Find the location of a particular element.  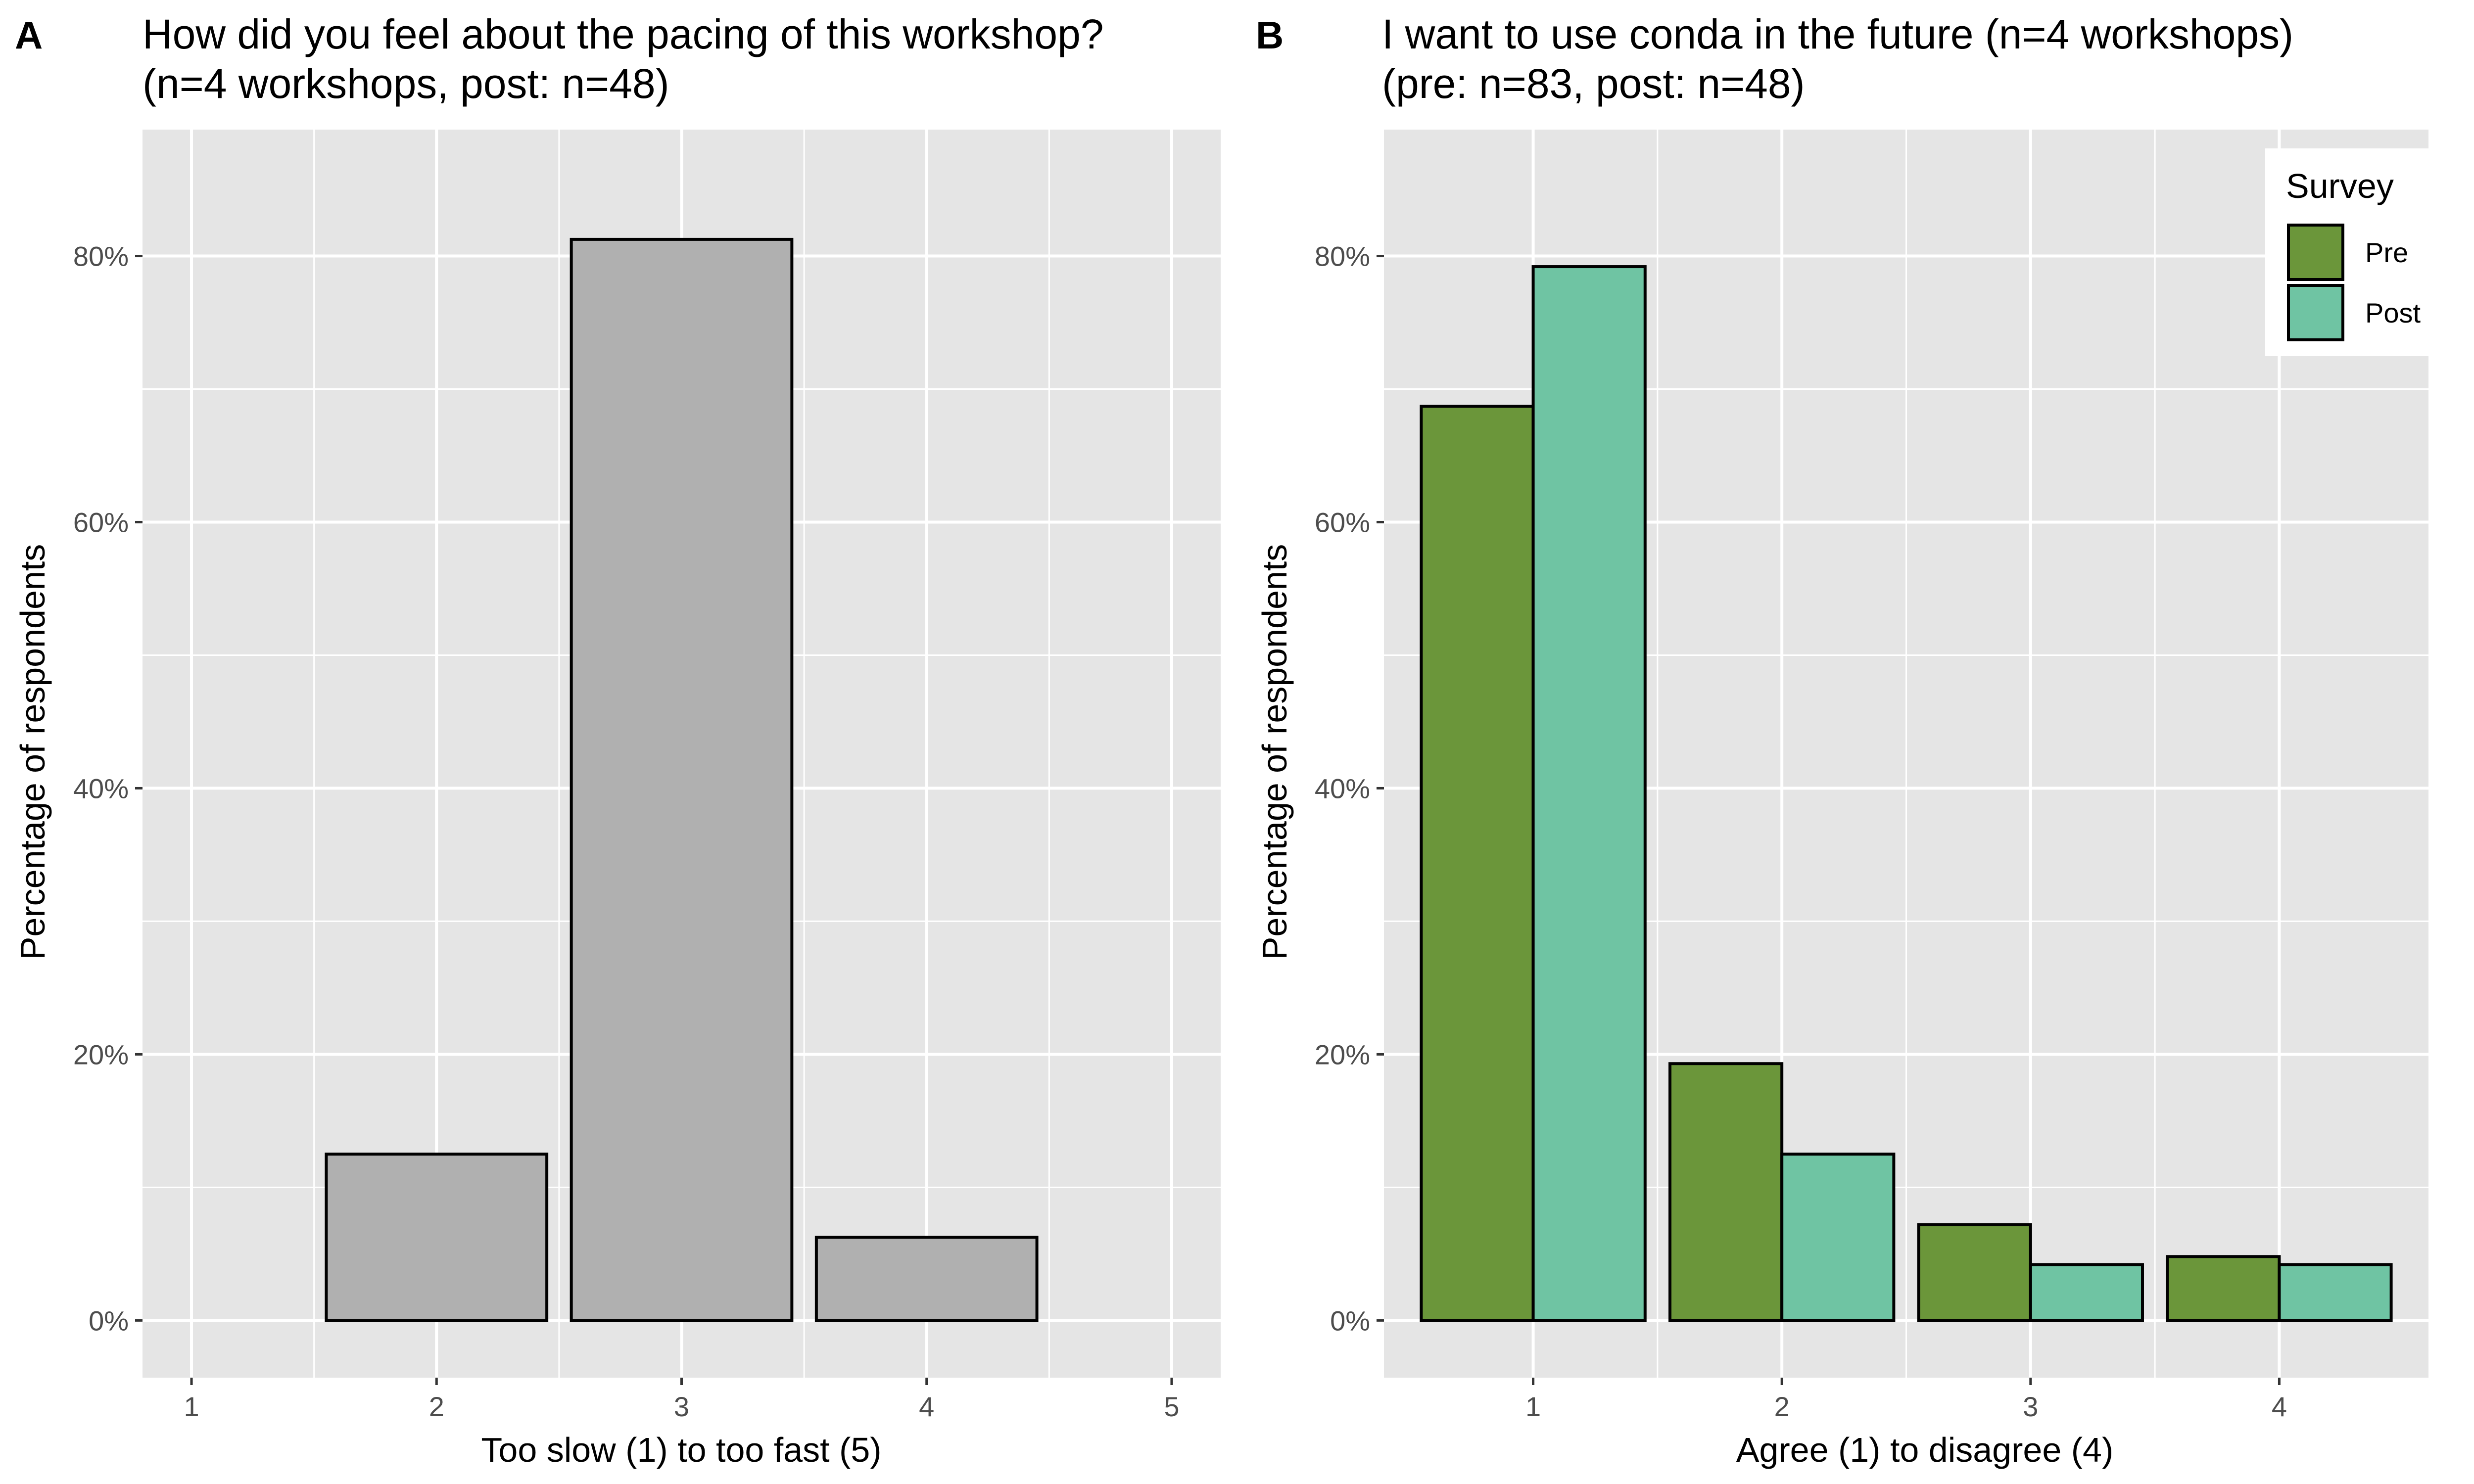

panel-a-y-axis-title: Percentage of respondents is located at coordinates (32, 752).